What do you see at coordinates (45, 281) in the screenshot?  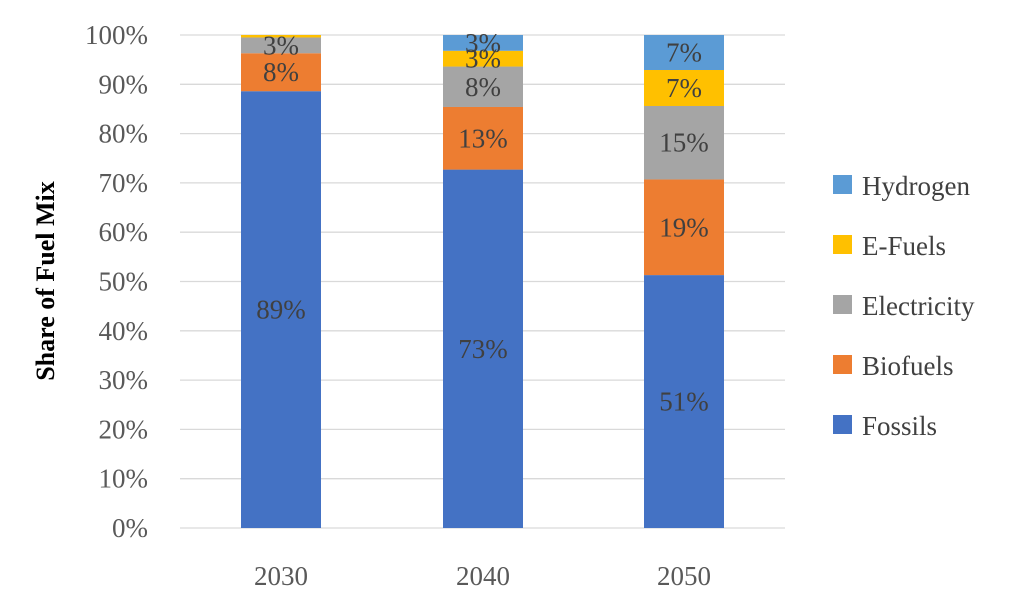 I see `y-axis-title: Share of Fuel Mix` at bounding box center [45, 281].